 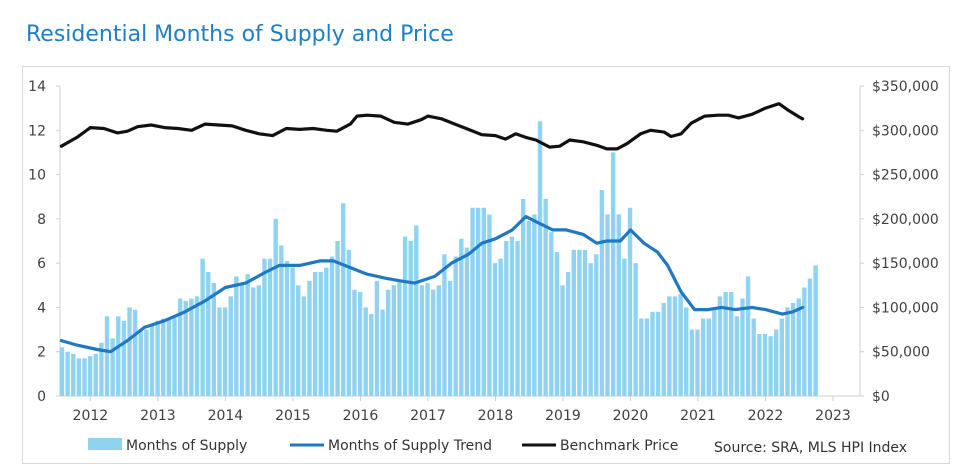 What do you see at coordinates (41, 353) in the screenshot?
I see `left-tick-label: 2` at bounding box center [41, 353].